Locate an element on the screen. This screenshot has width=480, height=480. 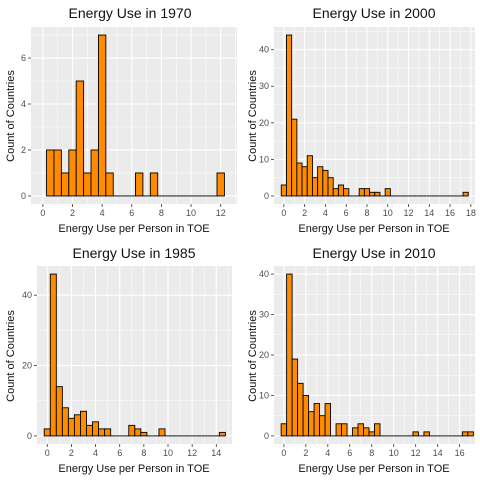
y-axis-ticks: 0 2 4 6 is located at coordinates (26, 127).